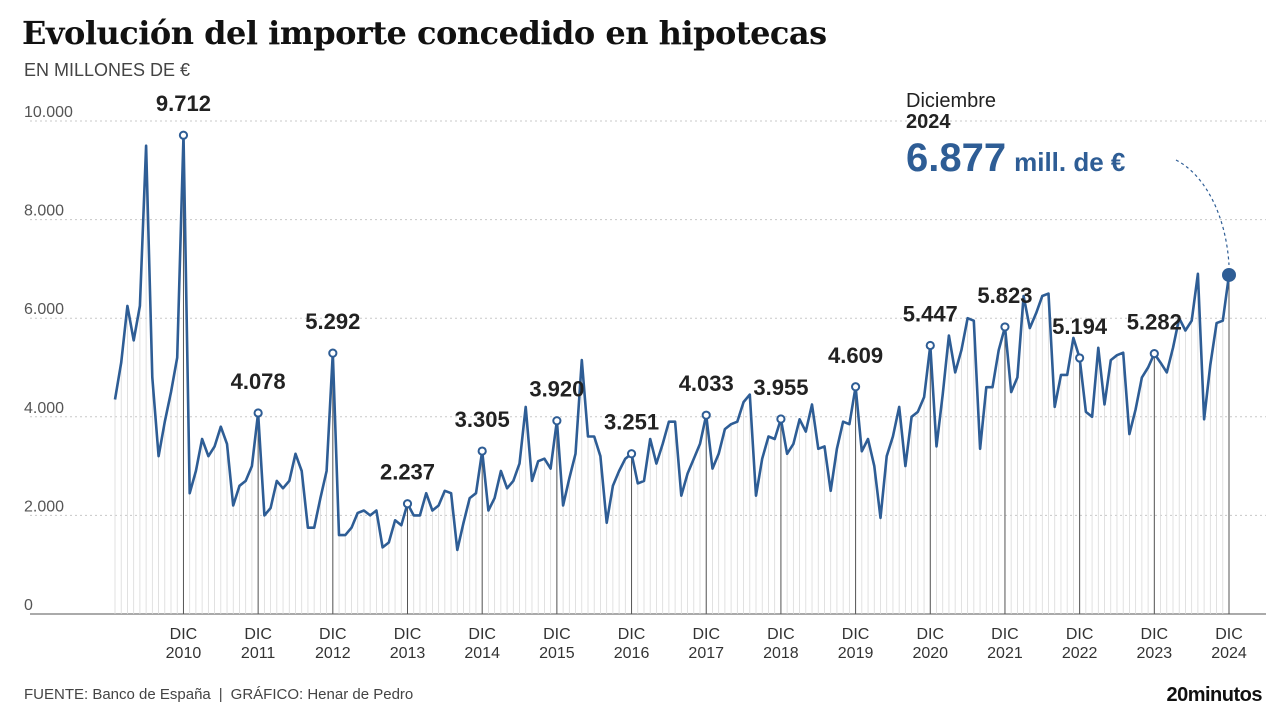 This screenshot has height=720, width=1280. Describe the element at coordinates (322, 694) in the screenshot. I see `credit-text: GRÁFICO: Henar de Pedro` at that location.